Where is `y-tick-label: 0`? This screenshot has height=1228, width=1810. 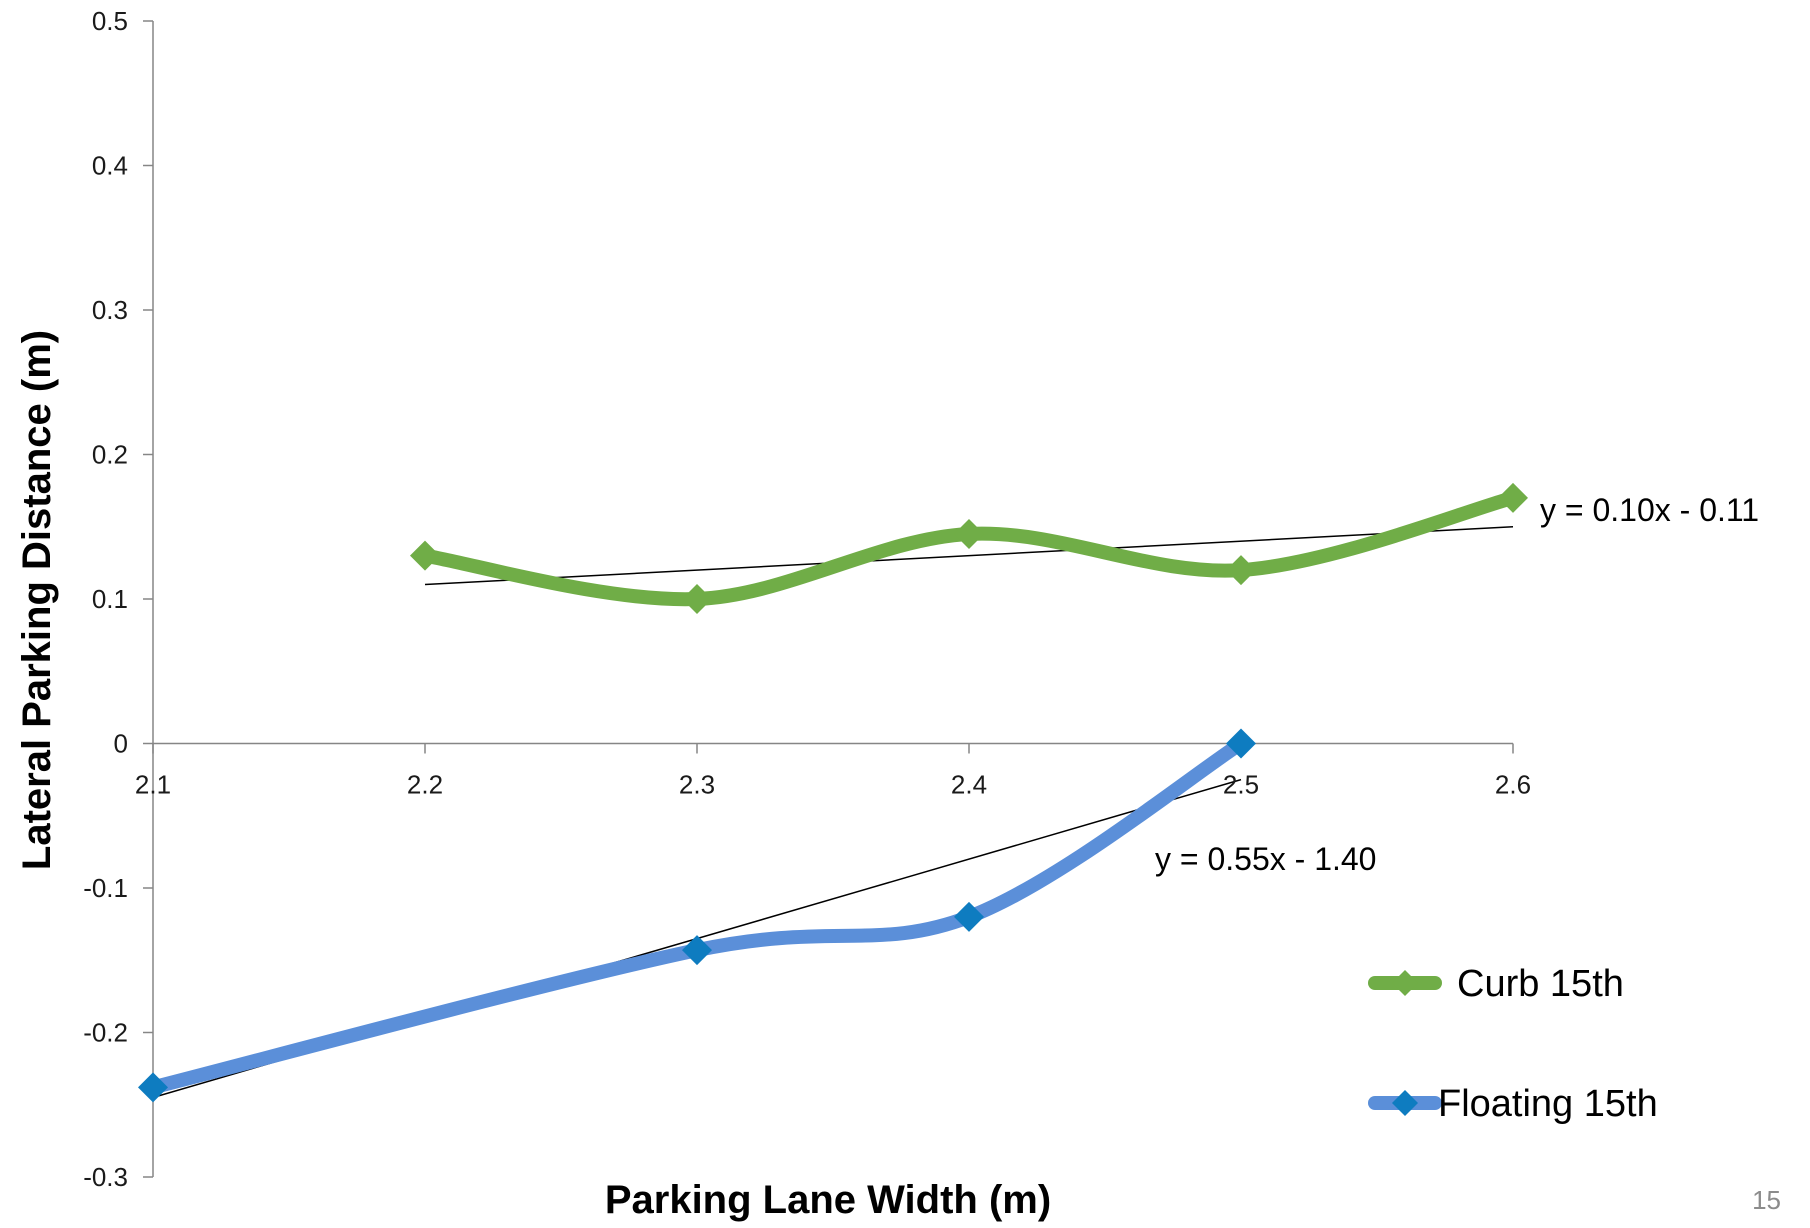 y-tick-label: 0 is located at coordinates (121, 744).